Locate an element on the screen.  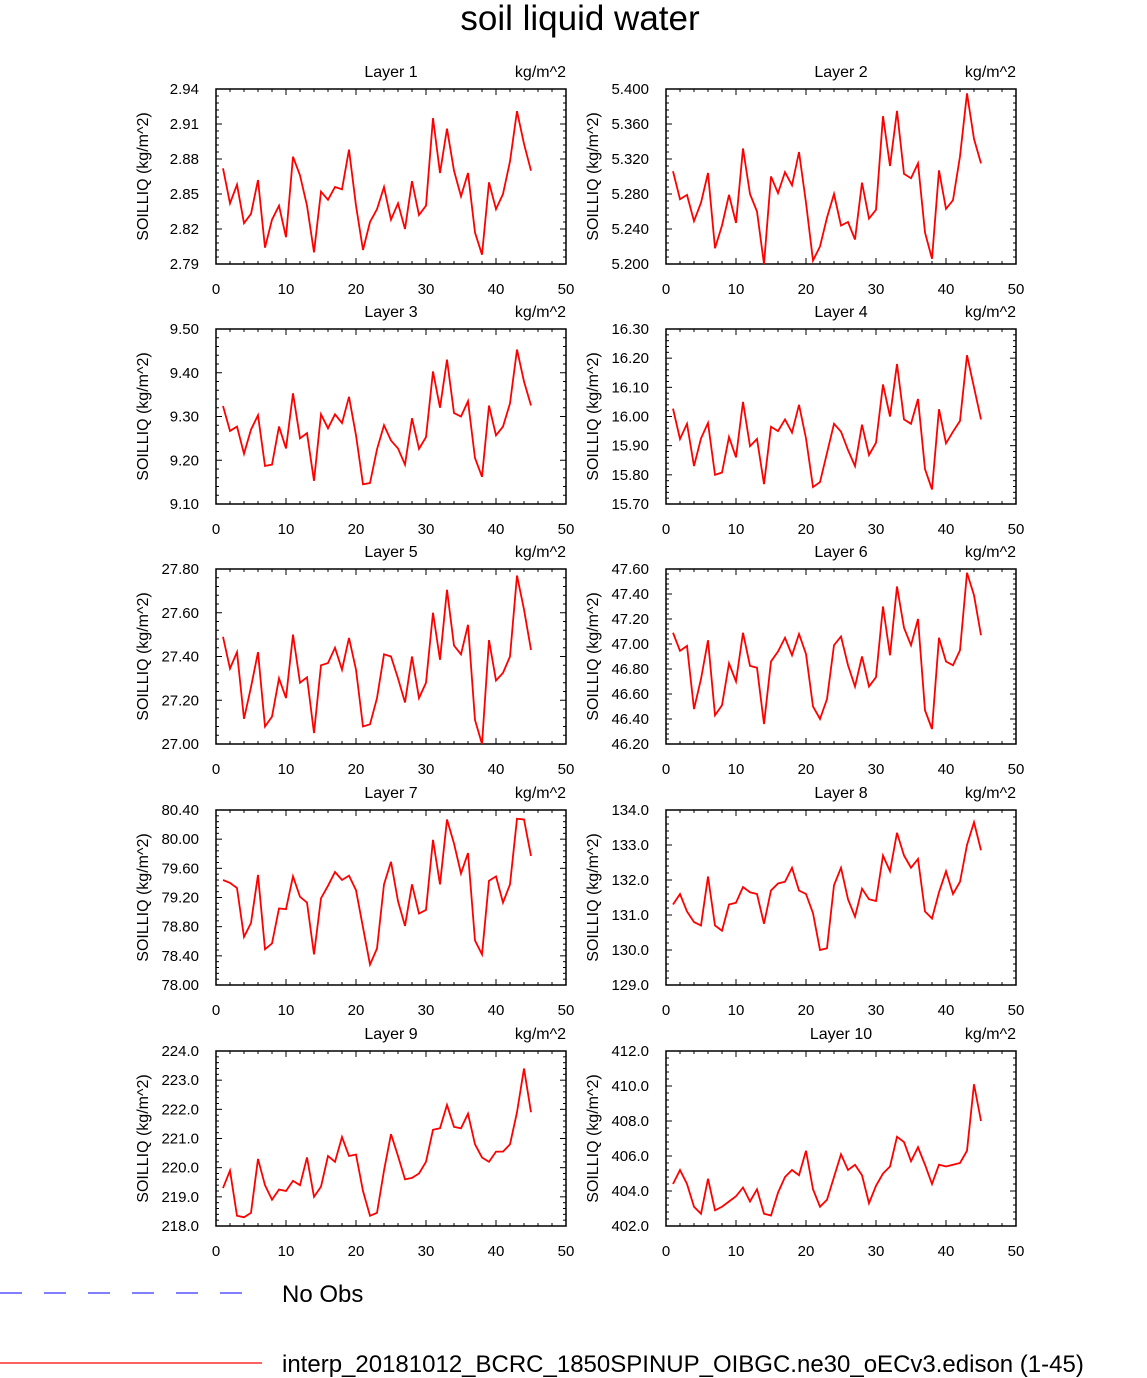
y-tick-label: 2.88 is located at coordinates (184, 159).